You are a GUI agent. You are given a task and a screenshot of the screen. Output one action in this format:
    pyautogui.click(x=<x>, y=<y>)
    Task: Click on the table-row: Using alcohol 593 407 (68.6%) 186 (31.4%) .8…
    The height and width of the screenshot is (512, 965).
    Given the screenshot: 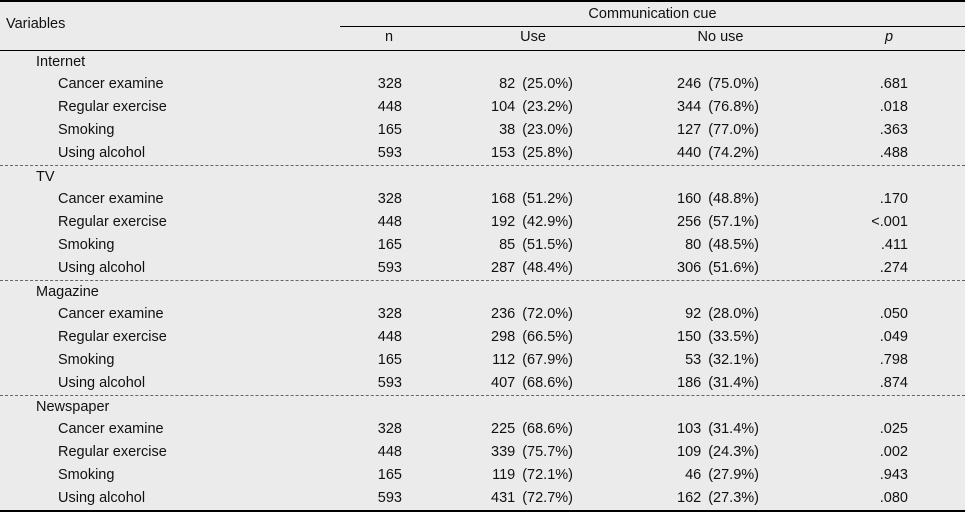 What is the action you would take?
    pyautogui.click(x=482, y=383)
    